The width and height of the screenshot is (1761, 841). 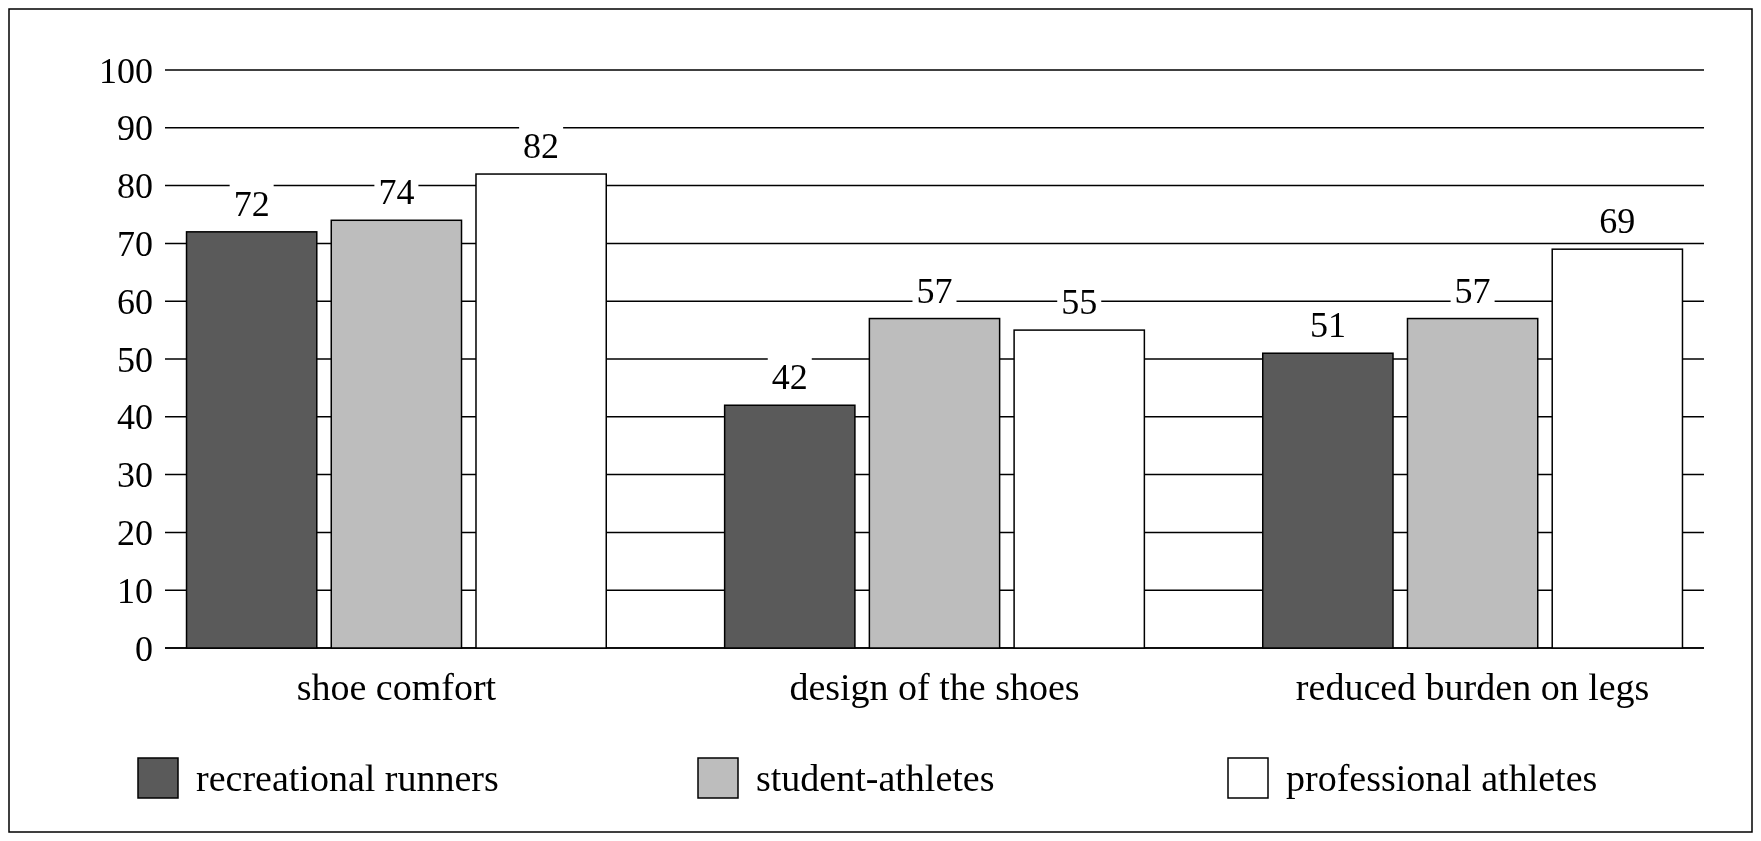 What do you see at coordinates (934, 687) in the screenshot?
I see `x-tick-label: design of the shoes` at bounding box center [934, 687].